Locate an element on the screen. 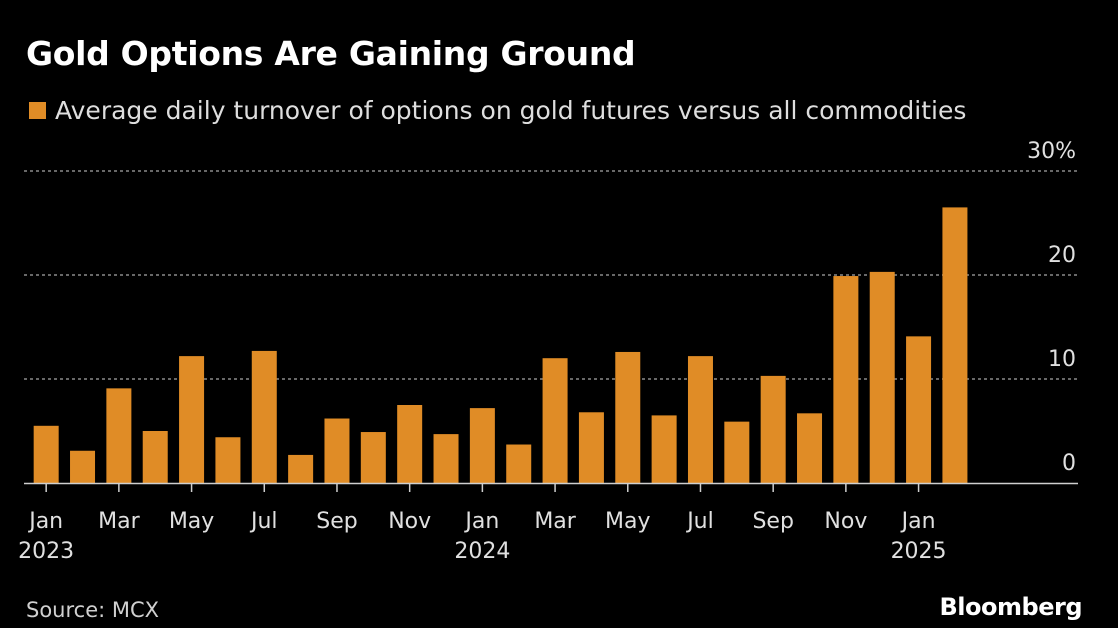  y-tick-label: 10 is located at coordinates (1062, 359).